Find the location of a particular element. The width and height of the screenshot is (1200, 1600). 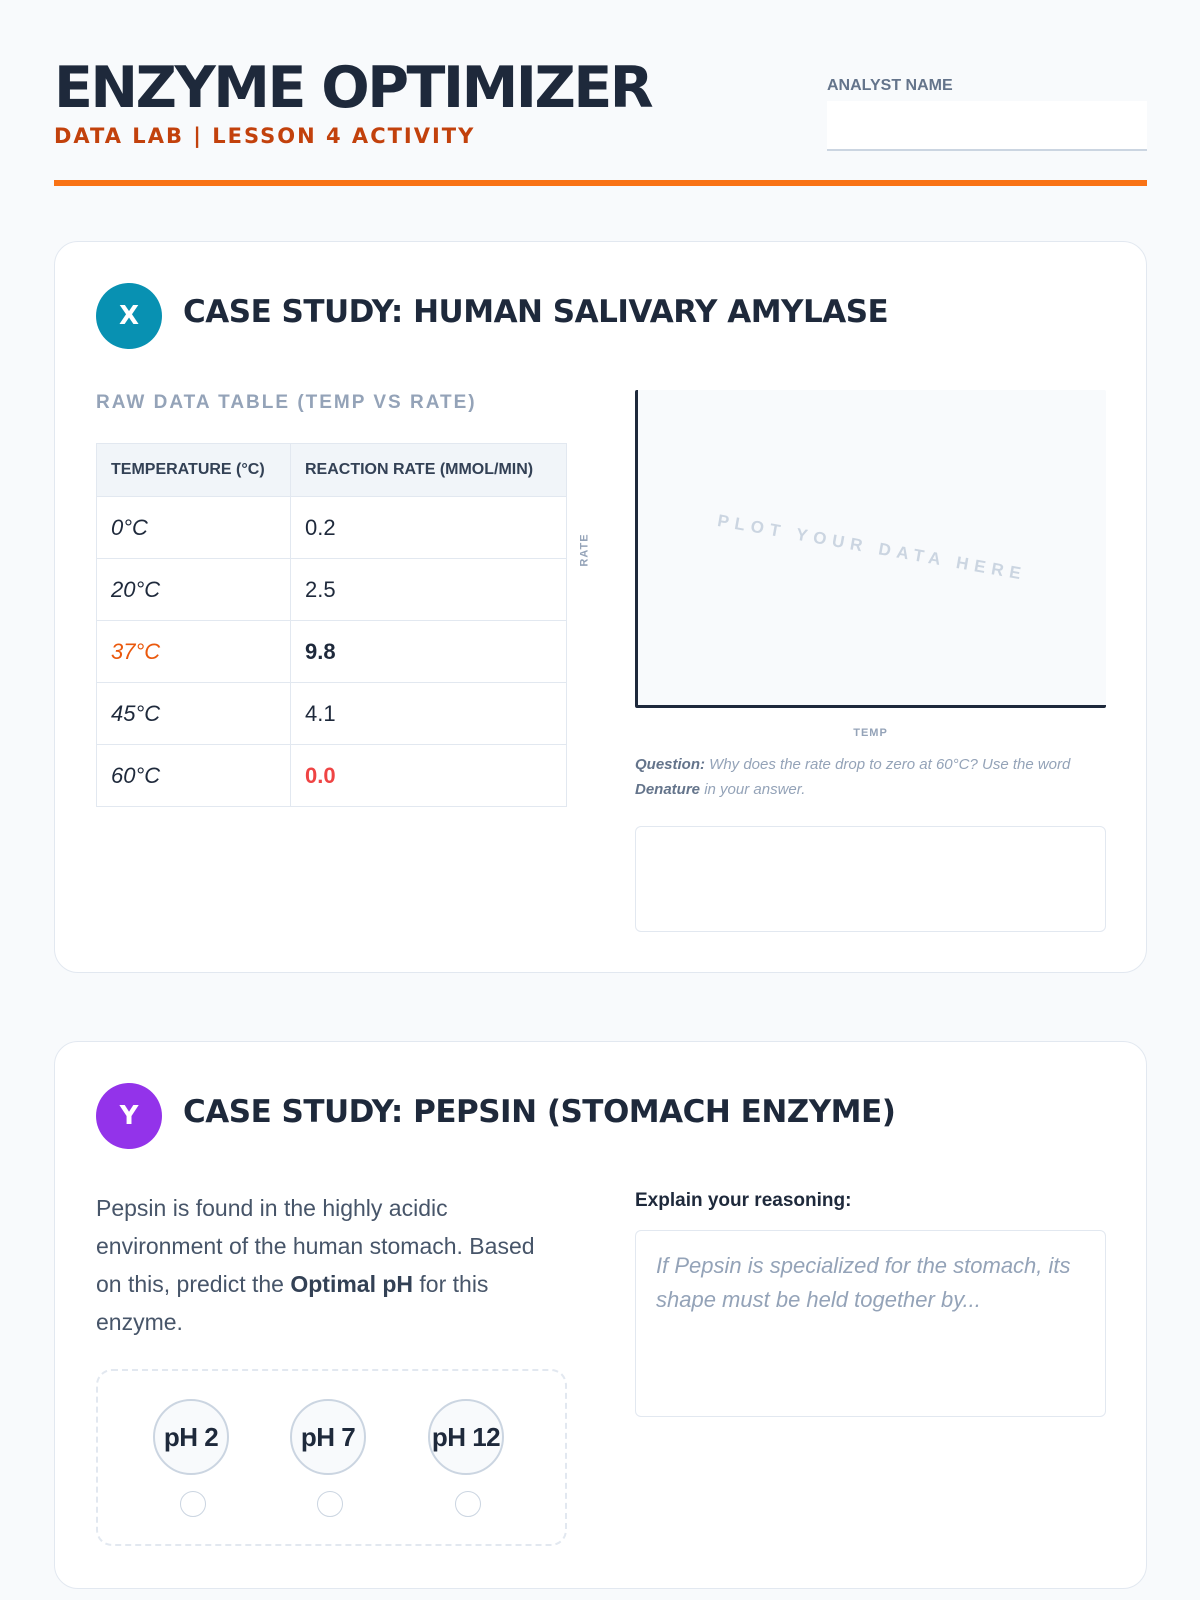

temp-cell: 45°C is located at coordinates (193, 713).